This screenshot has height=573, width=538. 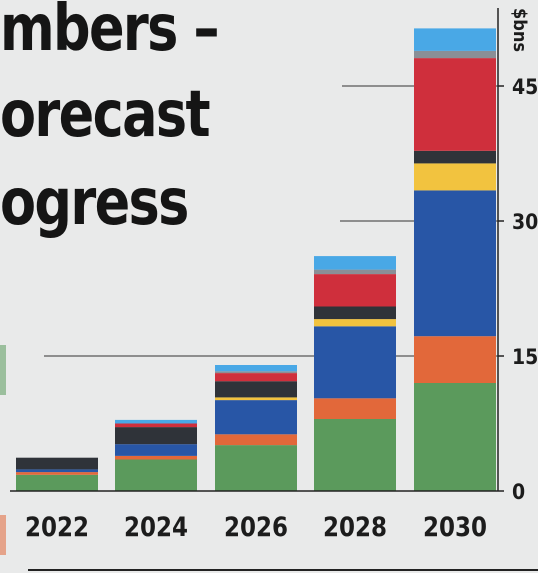 What do you see at coordinates (156, 425) in the screenshot?
I see `bar-2024-red` at bounding box center [156, 425].